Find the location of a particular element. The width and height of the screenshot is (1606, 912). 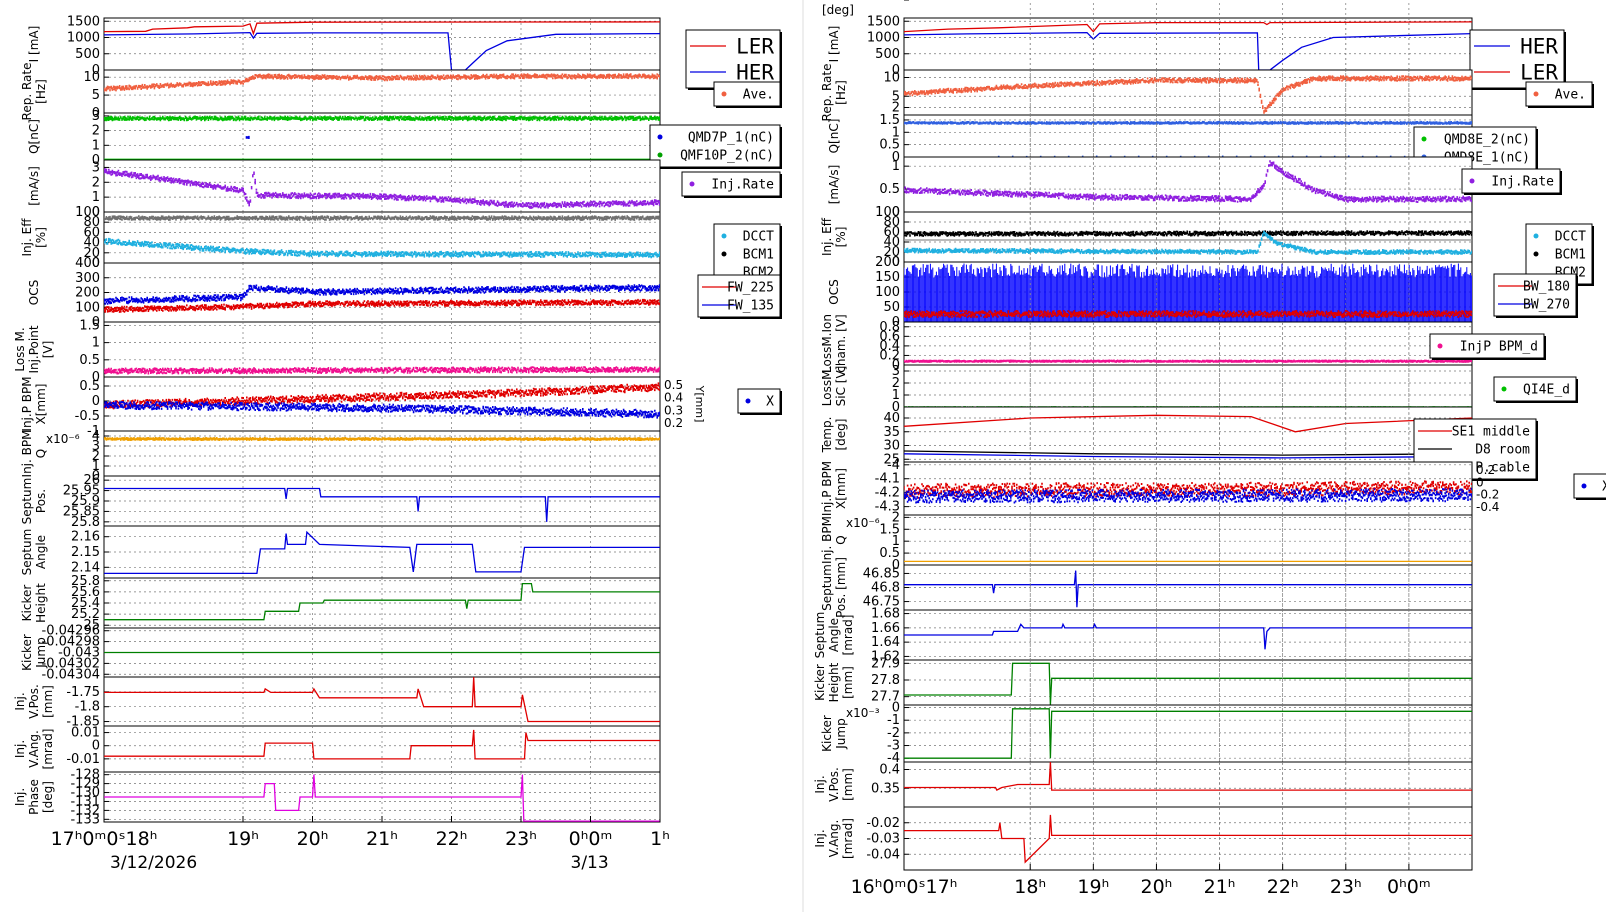

chart-row-right-12: 1.621.641.661.68 SeptumAngle[mrad] is located at coordinates (1143, 635).